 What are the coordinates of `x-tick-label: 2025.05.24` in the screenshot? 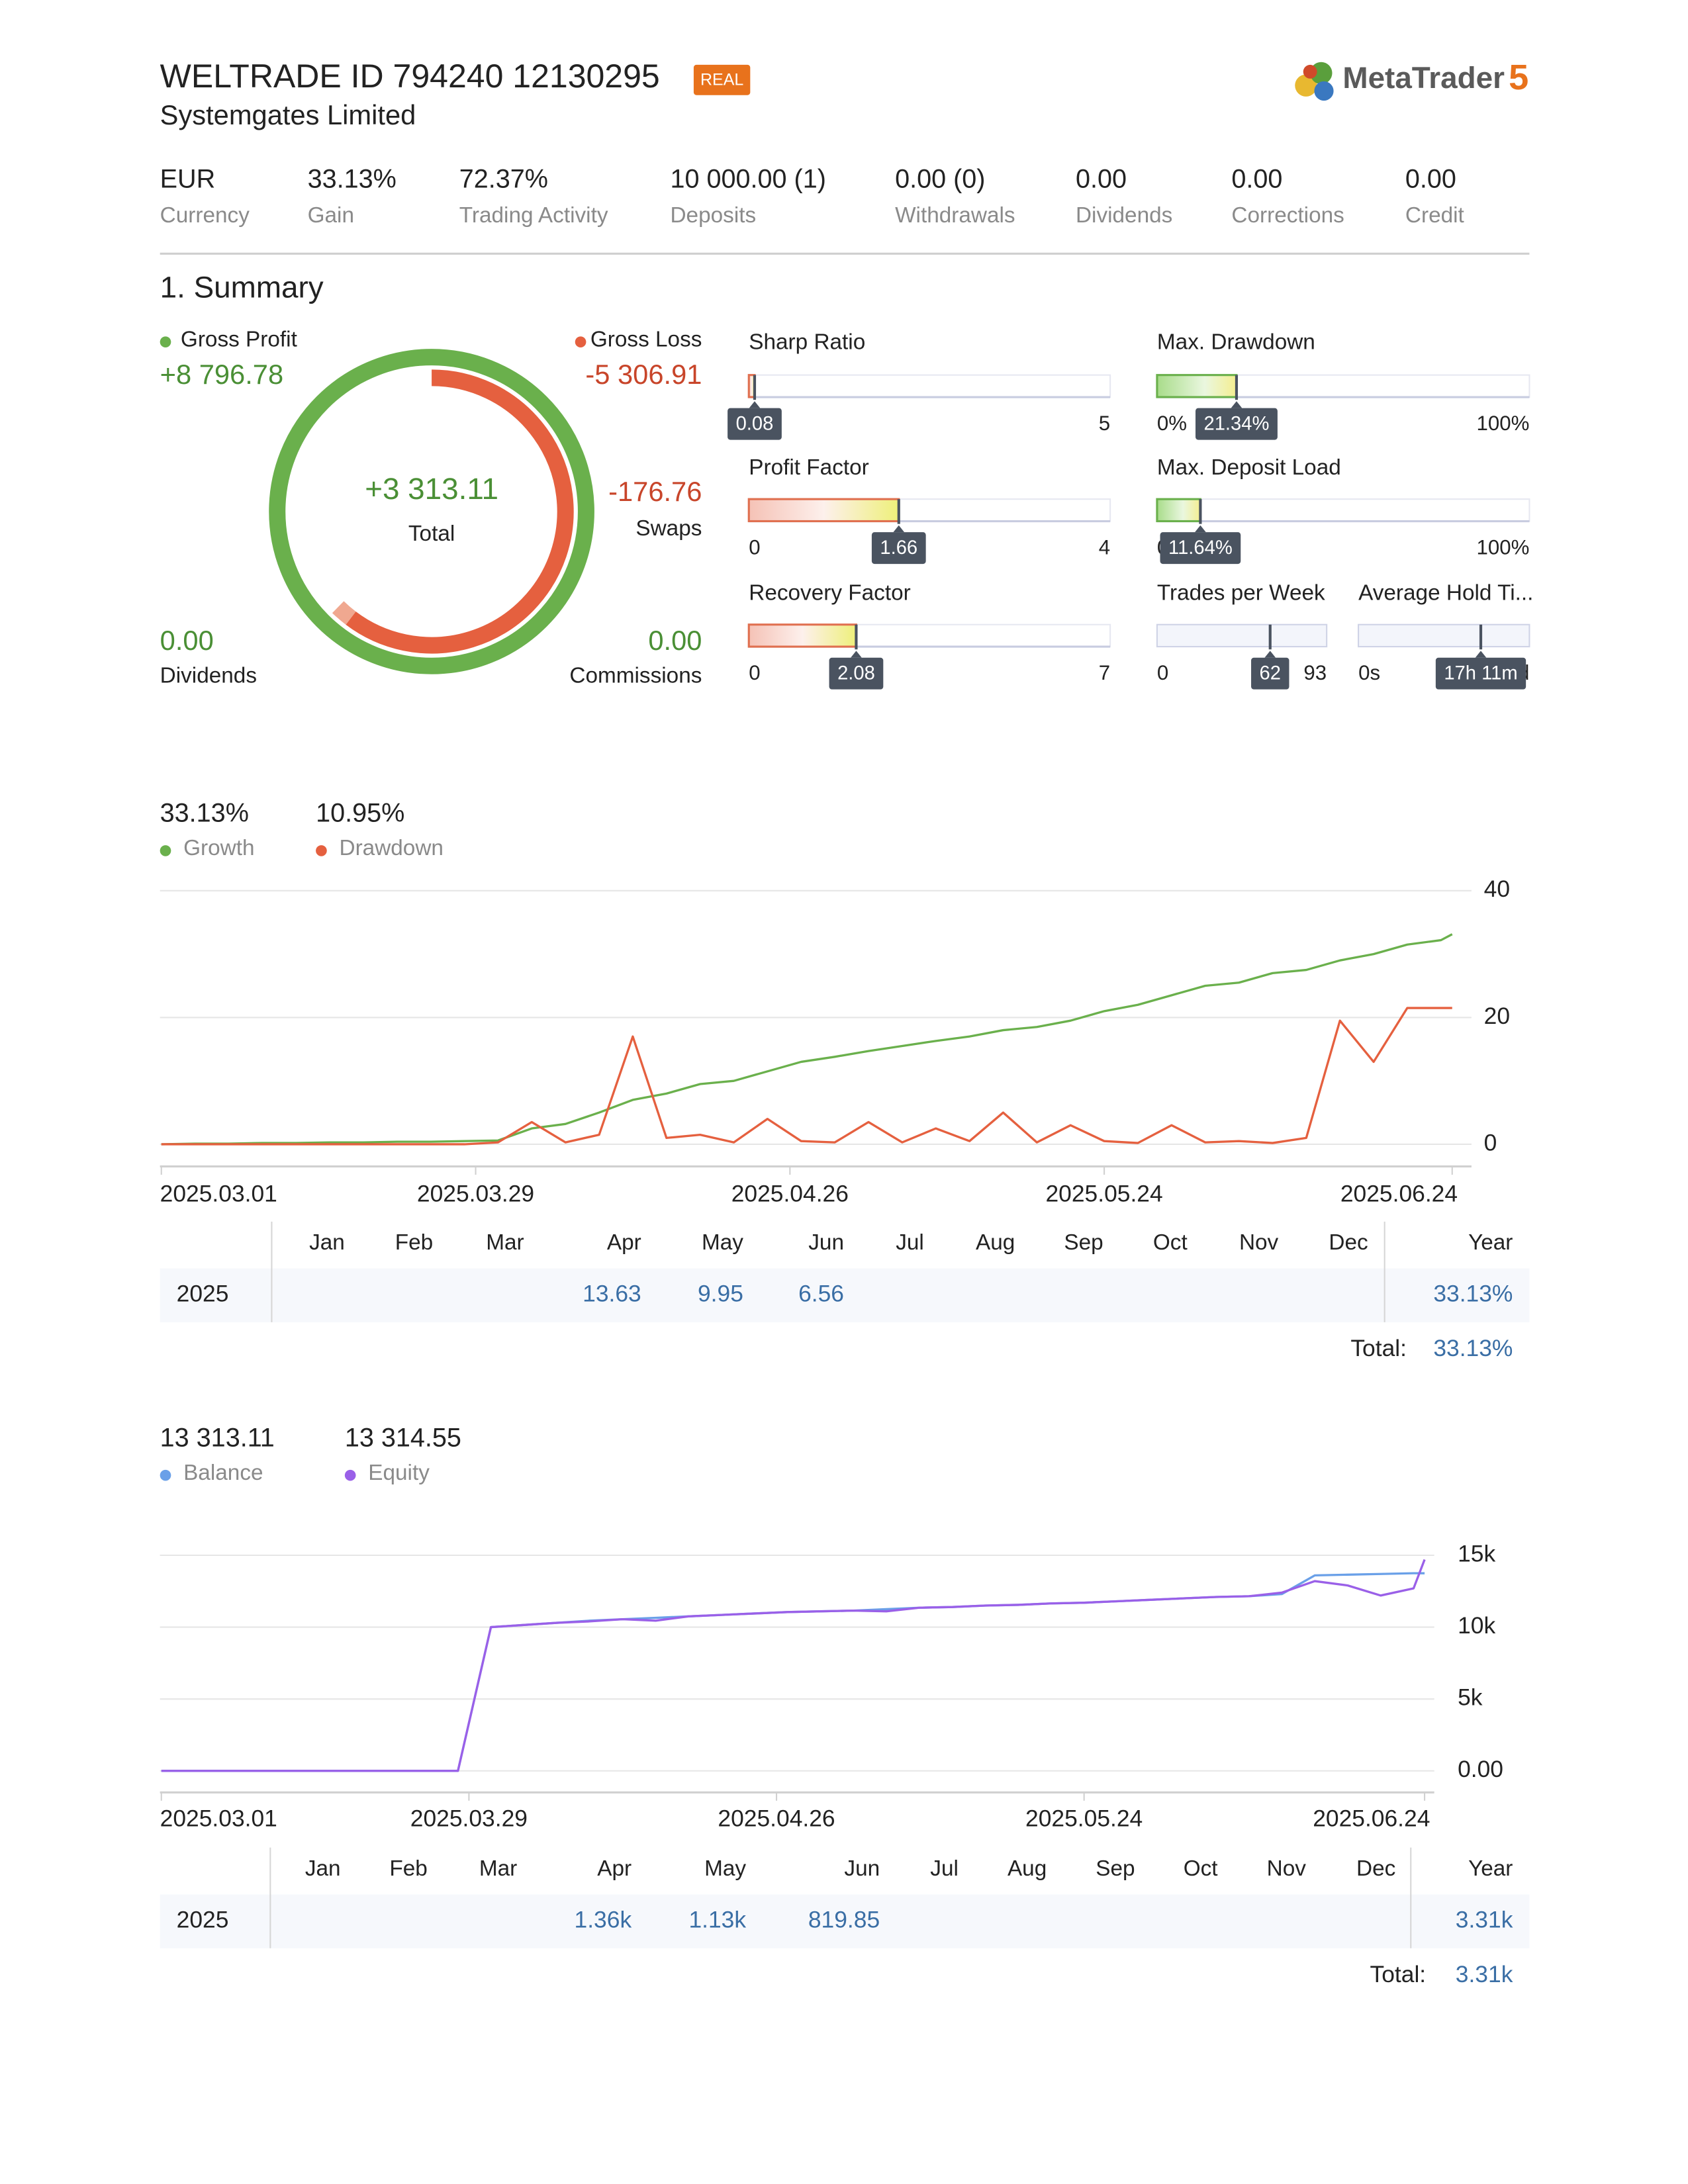 It's located at (1103, 1194).